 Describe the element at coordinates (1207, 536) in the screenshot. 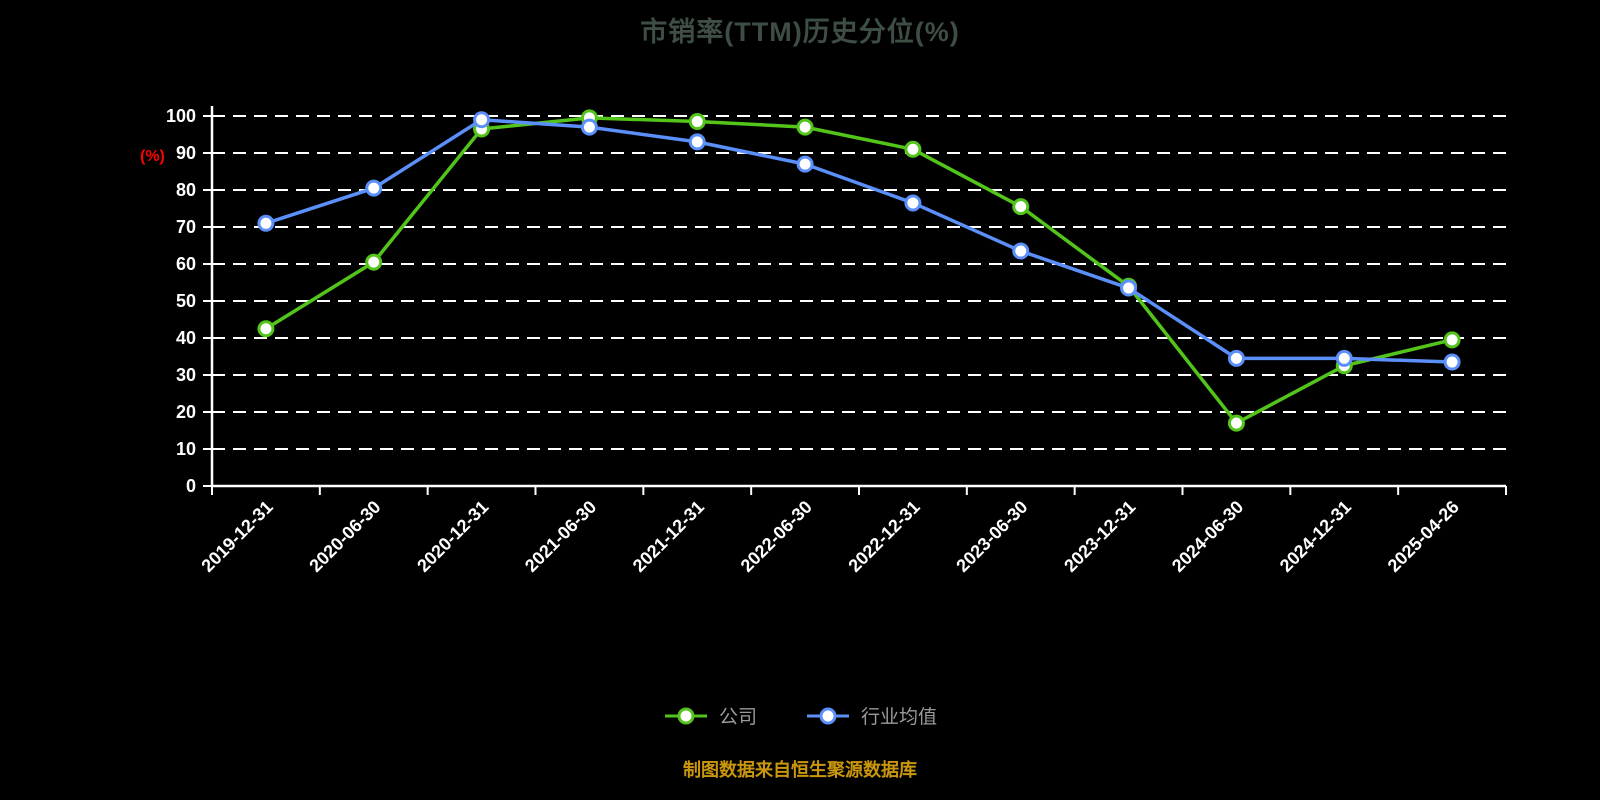

I see `x-tick-label: 2024-06-30` at that location.